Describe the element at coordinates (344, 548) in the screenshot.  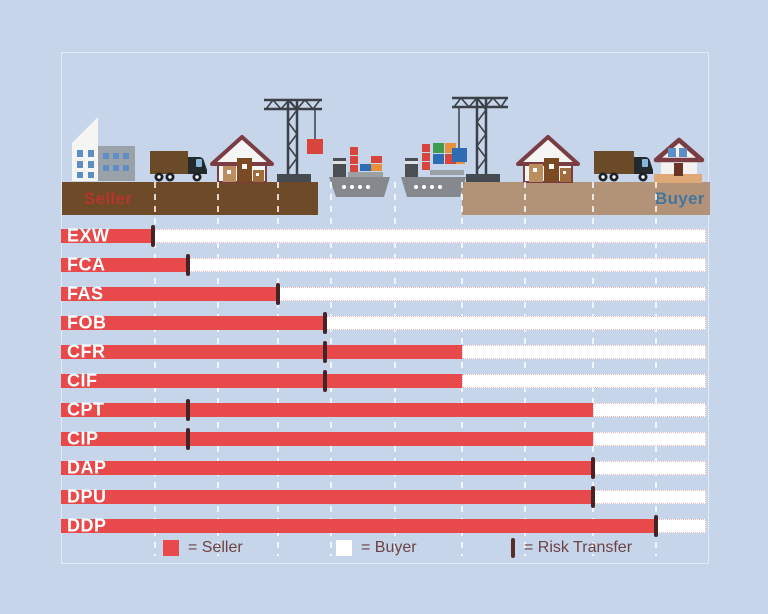
I see `buyer-swatch-icon` at that location.